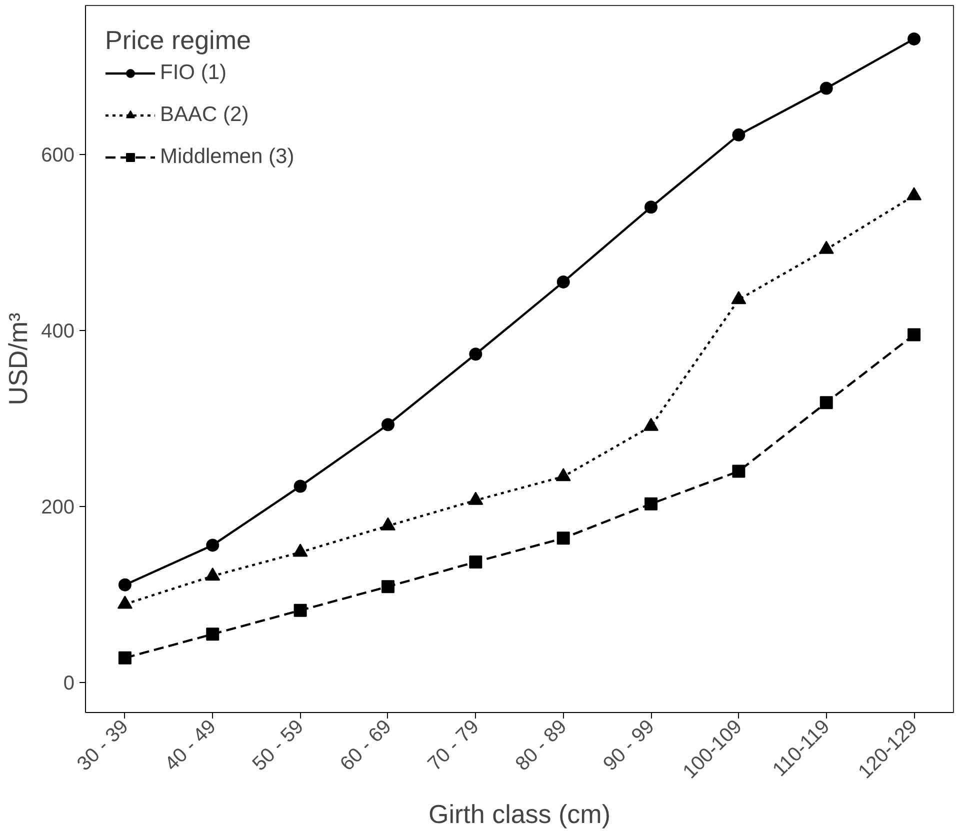  What do you see at coordinates (366, 746) in the screenshot?
I see `x-tick-label: 60 - 69` at bounding box center [366, 746].